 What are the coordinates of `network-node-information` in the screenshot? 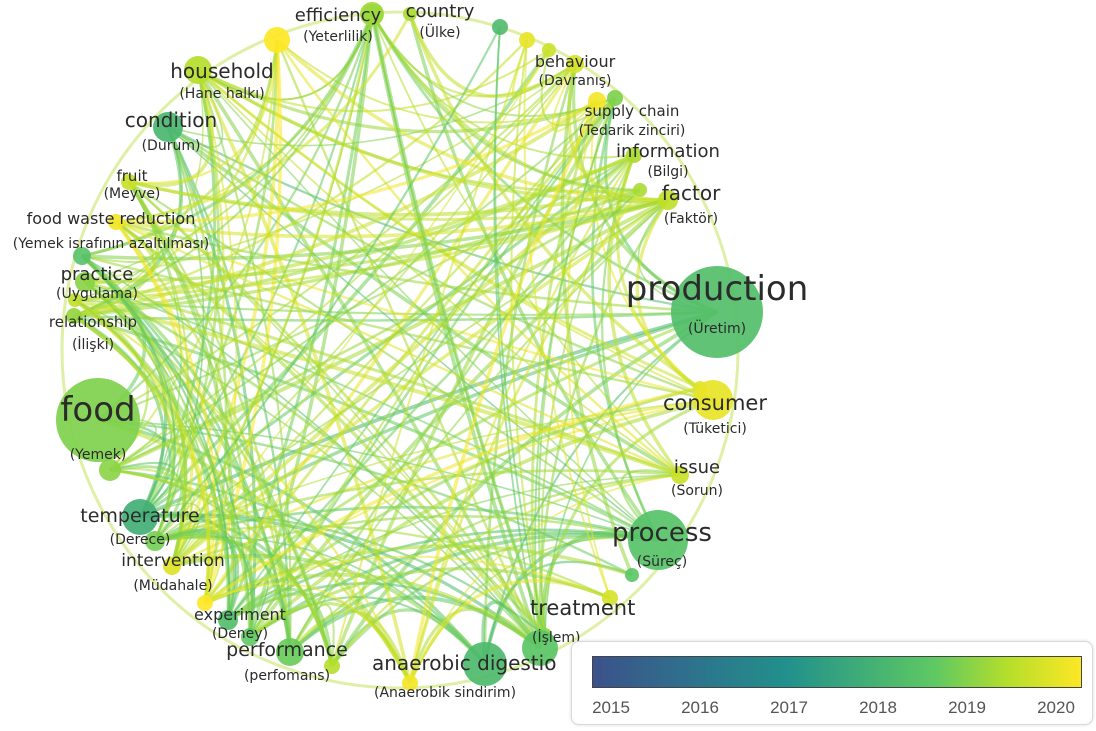 It's located at (634, 155).